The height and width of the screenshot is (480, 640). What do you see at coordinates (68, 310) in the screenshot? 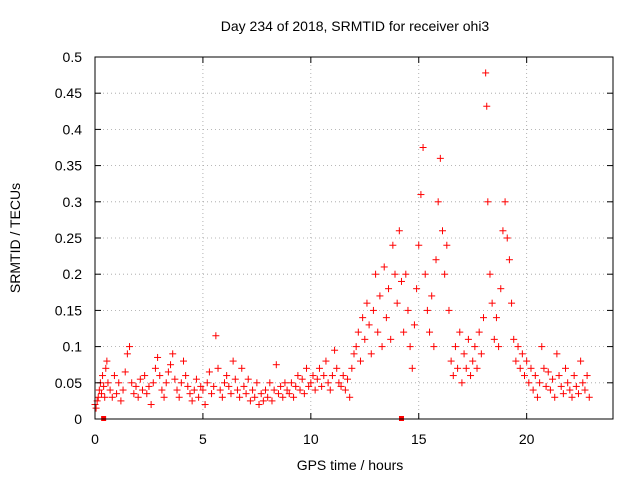
I see `y-tick-label: 0.15` at bounding box center [68, 310].